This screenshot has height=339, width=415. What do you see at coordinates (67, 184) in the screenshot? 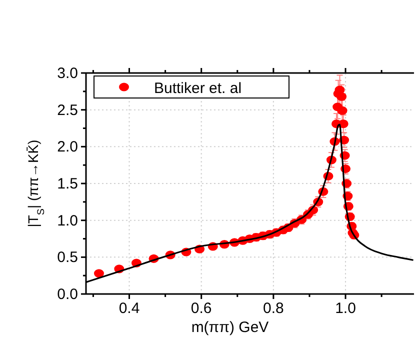
I see `y-tick-label: 1.5` at bounding box center [67, 184].